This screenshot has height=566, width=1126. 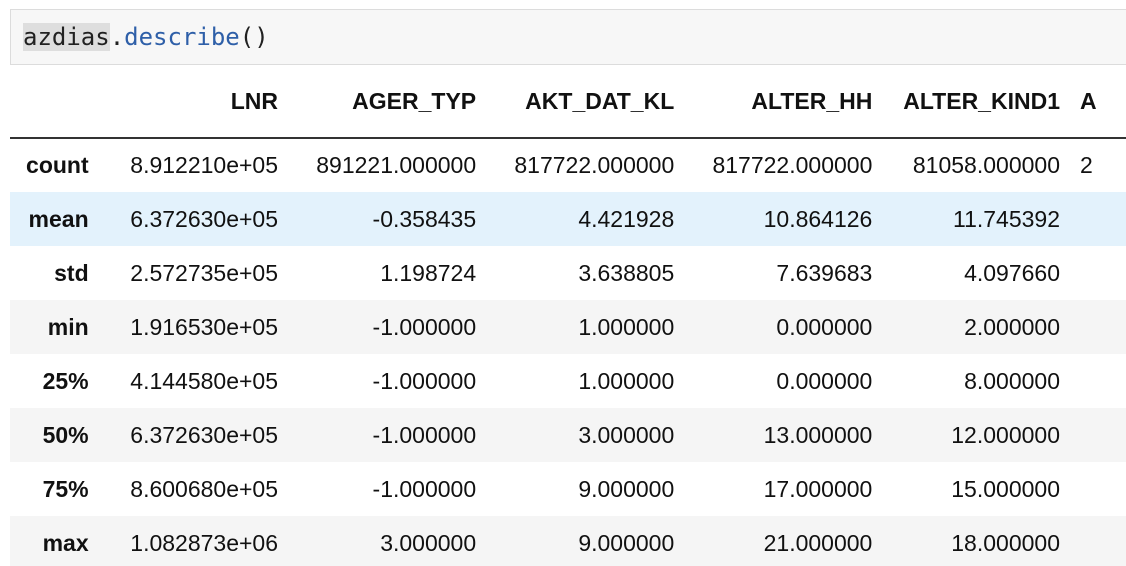 What do you see at coordinates (428, 272) in the screenshot?
I see `table-cell: 1.198724` at bounding box center [428, 272].